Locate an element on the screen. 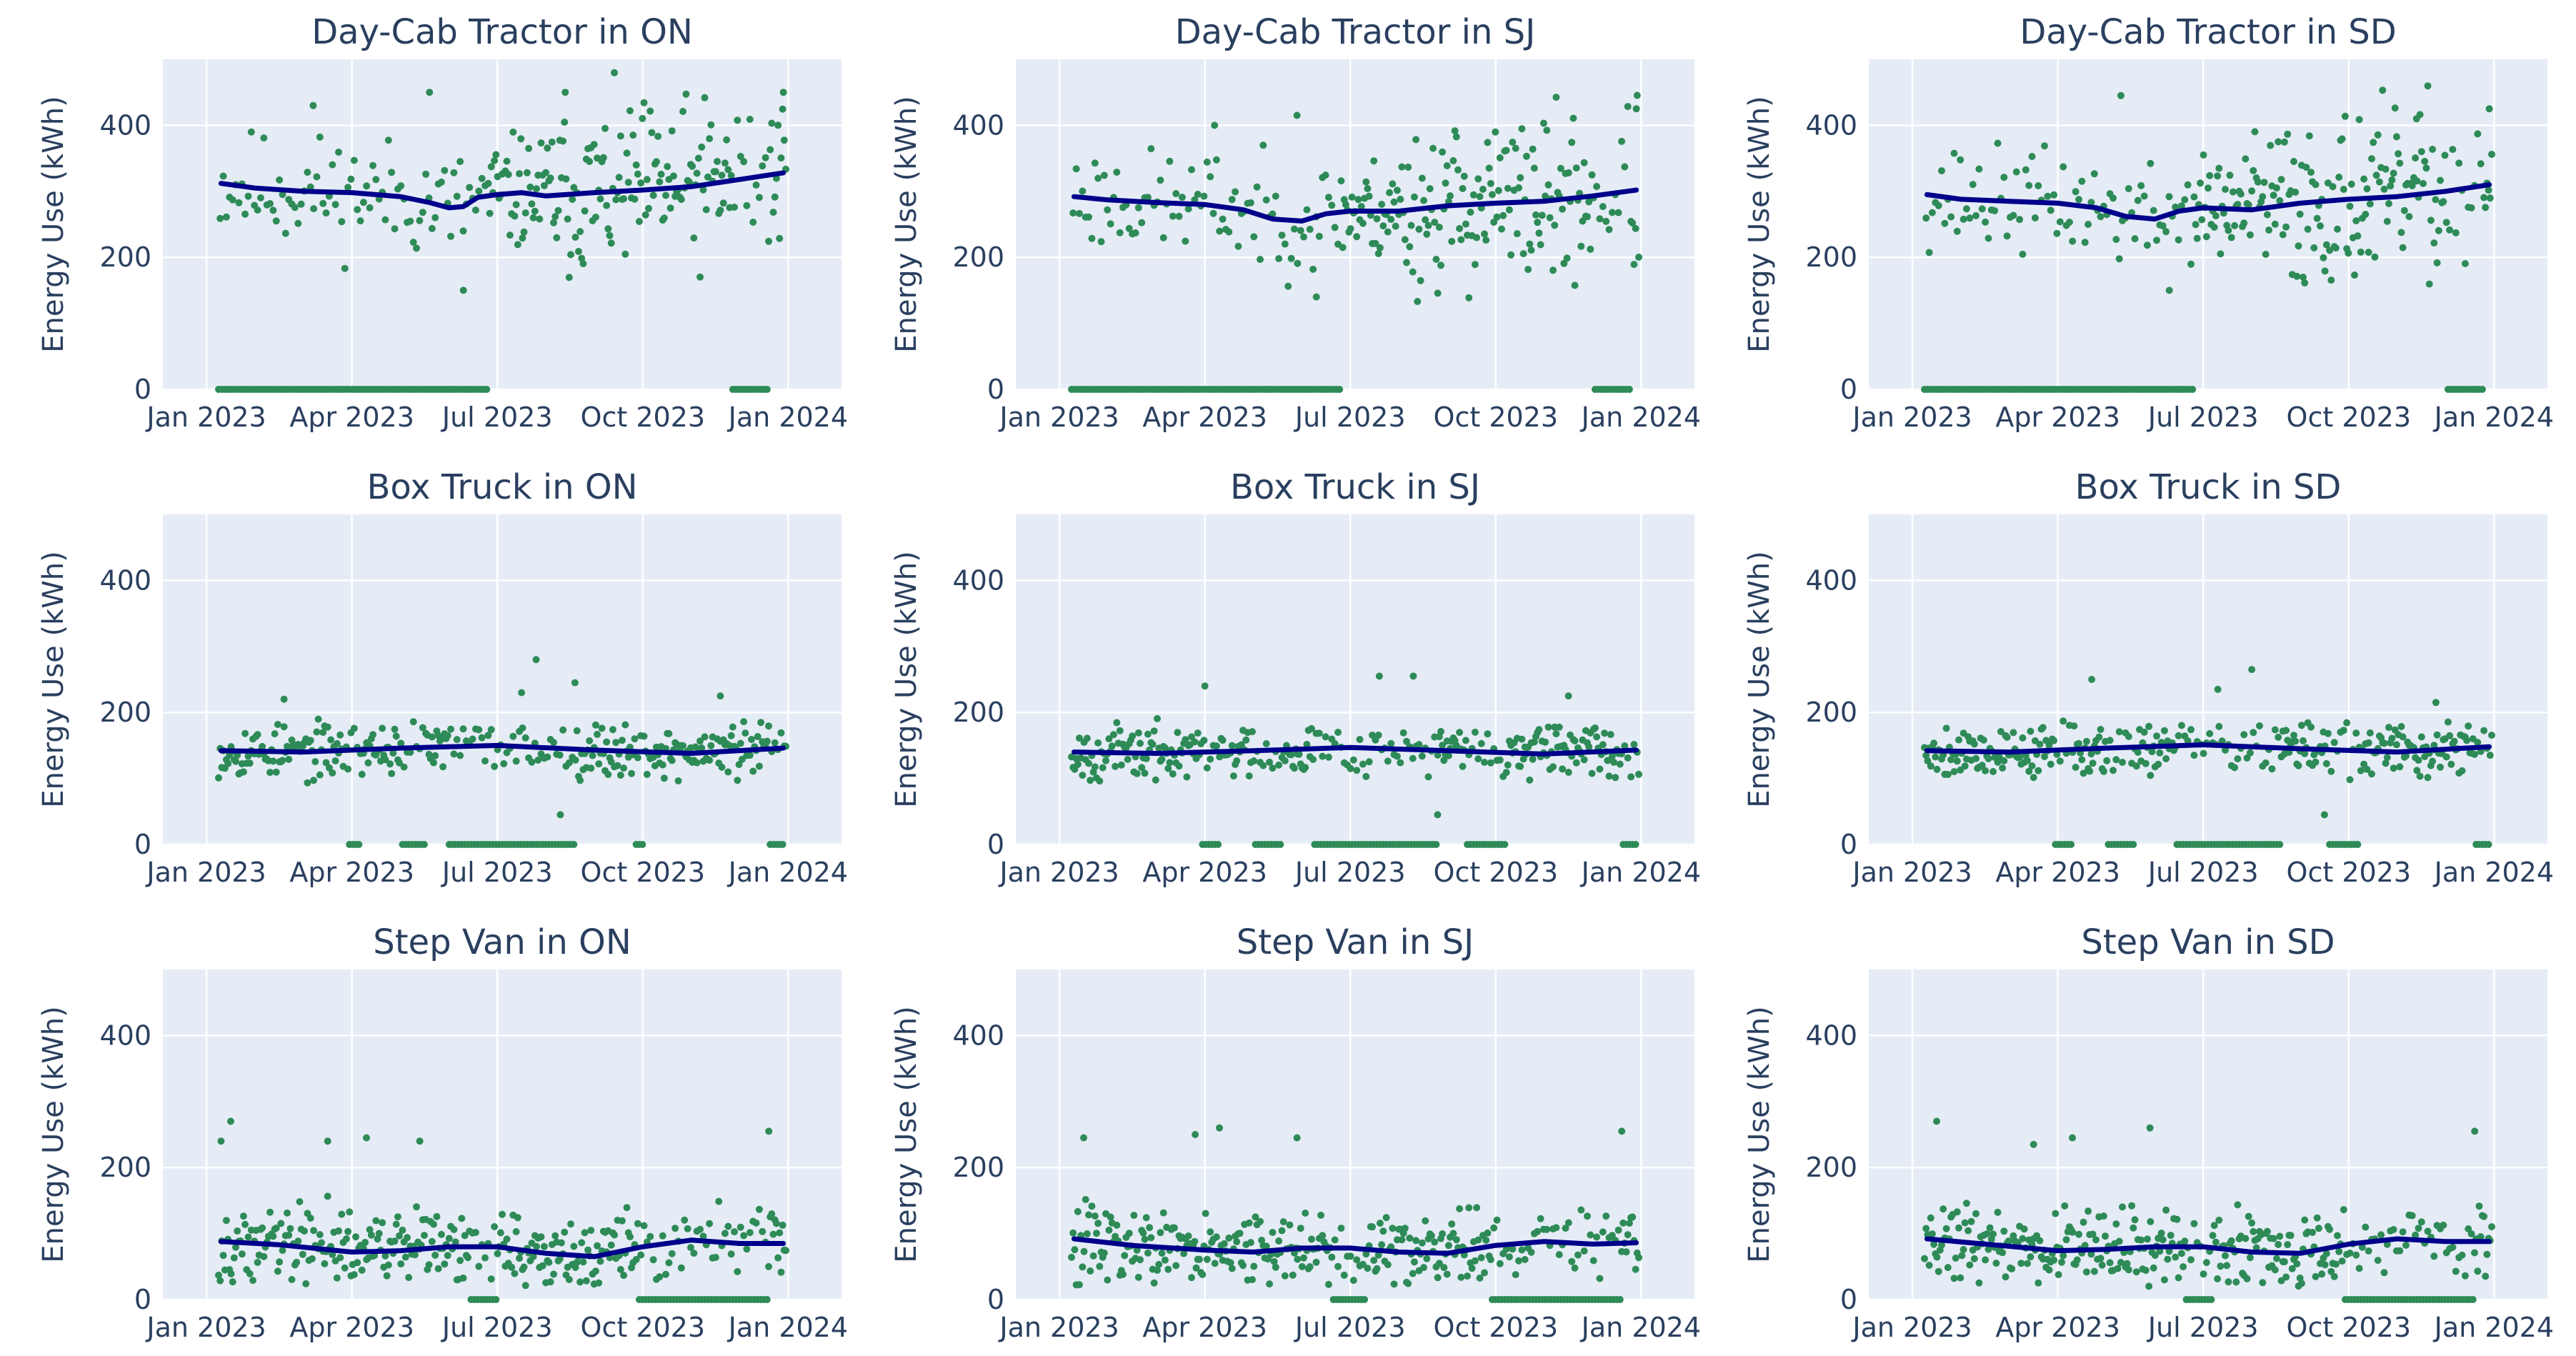 The height and width of the screenshot is (1356, 2576). x-tick-label: Jan 2024 is located at coordinates (788, 417).